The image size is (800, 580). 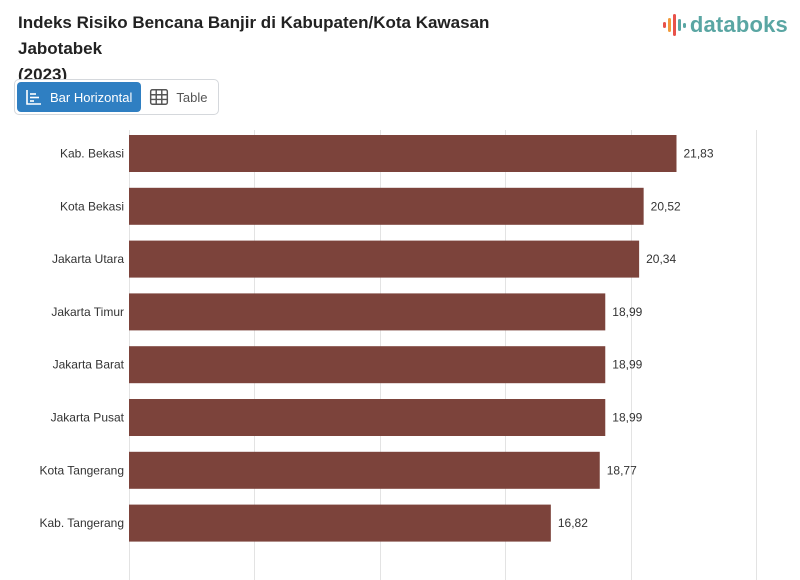 What do you see at coordinates (81, 523) in the screenshot?
I see `category-label: Kab. Tangerang` at bounding box center [81, 523].